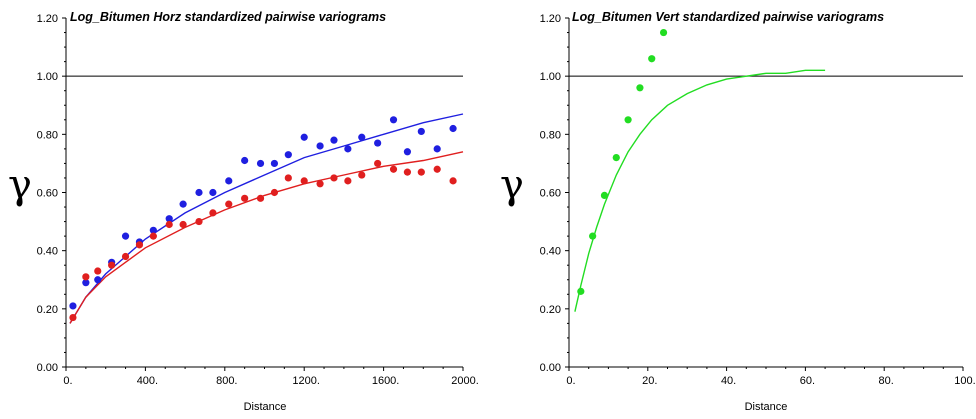 This screenshot has height=419, width=976. Describe the element at coordinates (728, 381) in the screenshot. I see `x-tick-label: 40.` at that location.